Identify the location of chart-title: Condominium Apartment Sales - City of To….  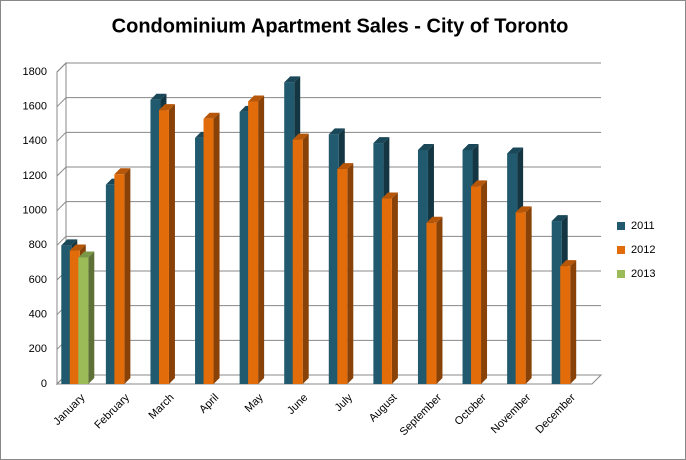
(340, 26).